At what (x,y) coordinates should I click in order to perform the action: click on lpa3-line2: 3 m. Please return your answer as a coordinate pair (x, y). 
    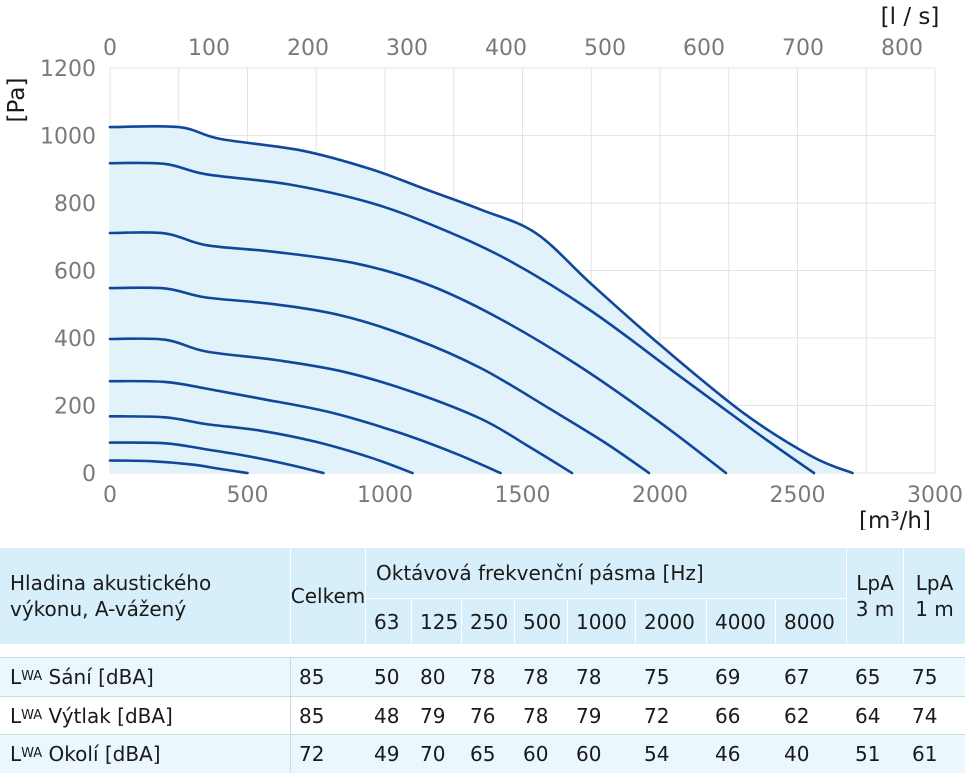
    Looking at the image, I should click on (875, 609).